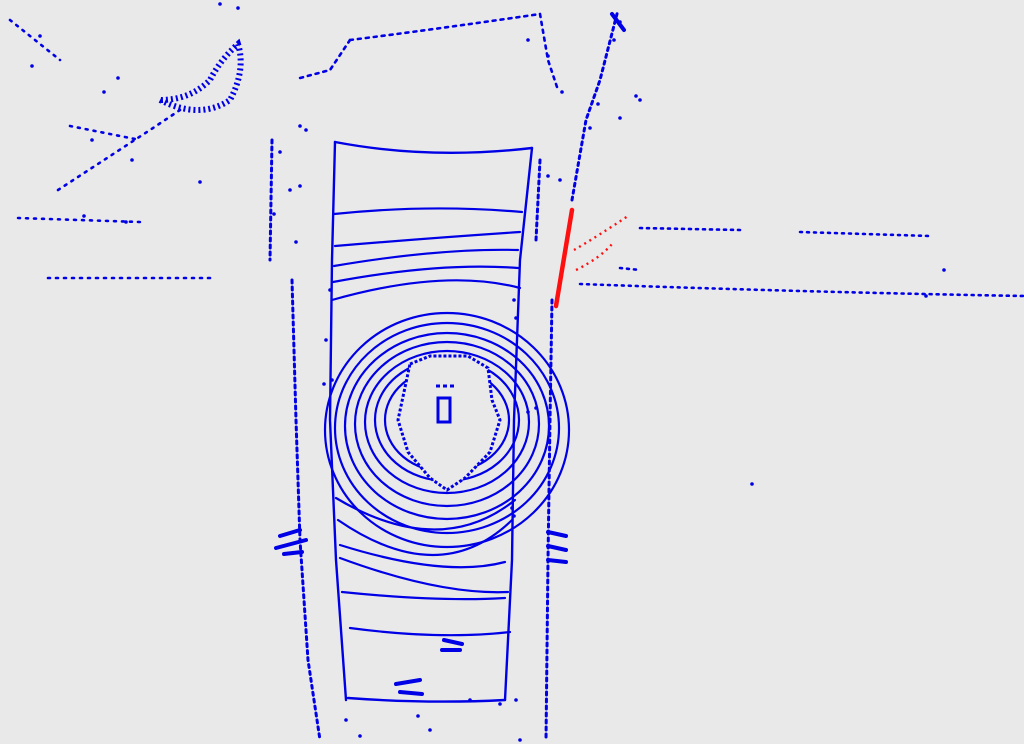 The height and width of the screenshot is (744, 1024). I want to click on left-street-line, so click(79, 220).